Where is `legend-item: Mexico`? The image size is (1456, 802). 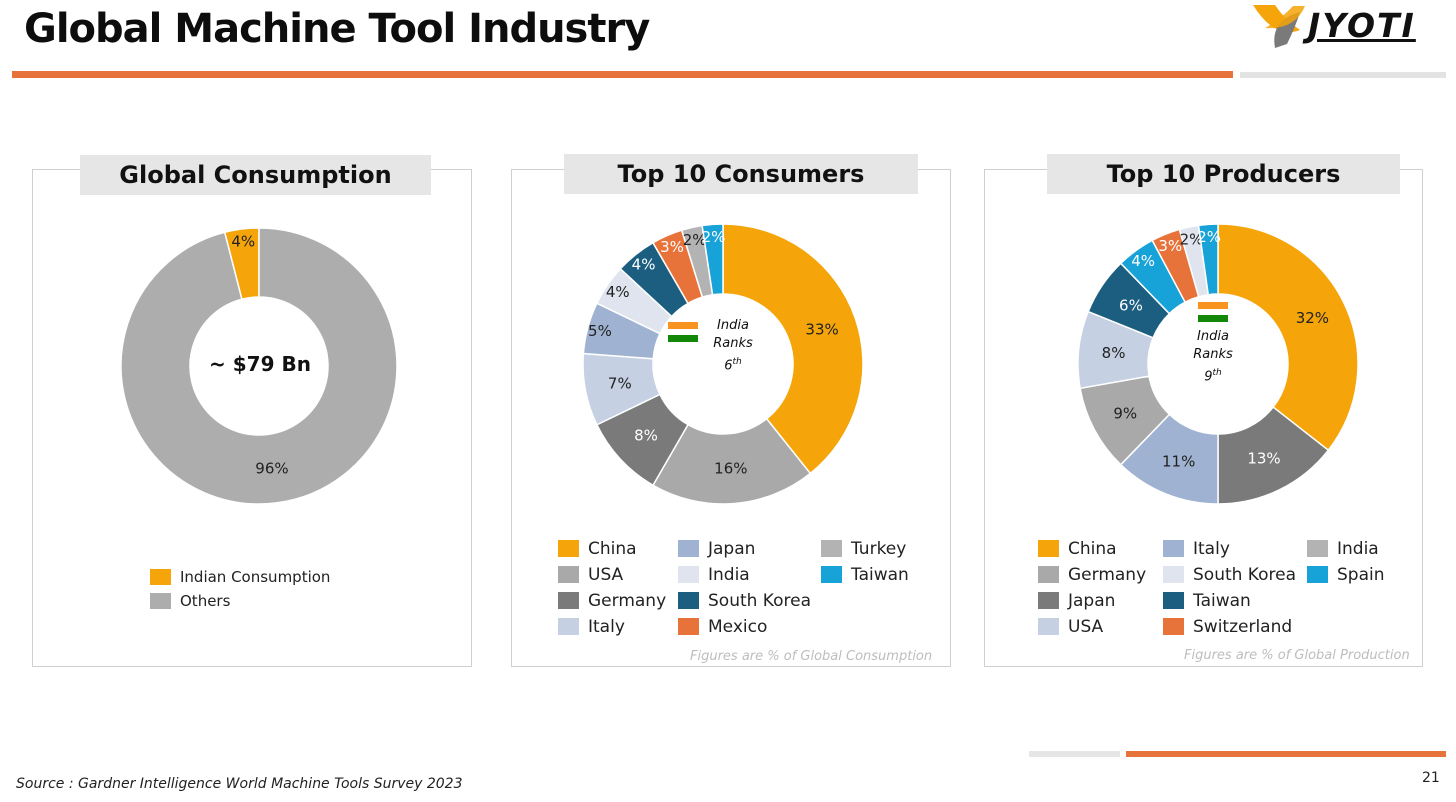
legend-item: Mexico is located at coordinates (722, 627).